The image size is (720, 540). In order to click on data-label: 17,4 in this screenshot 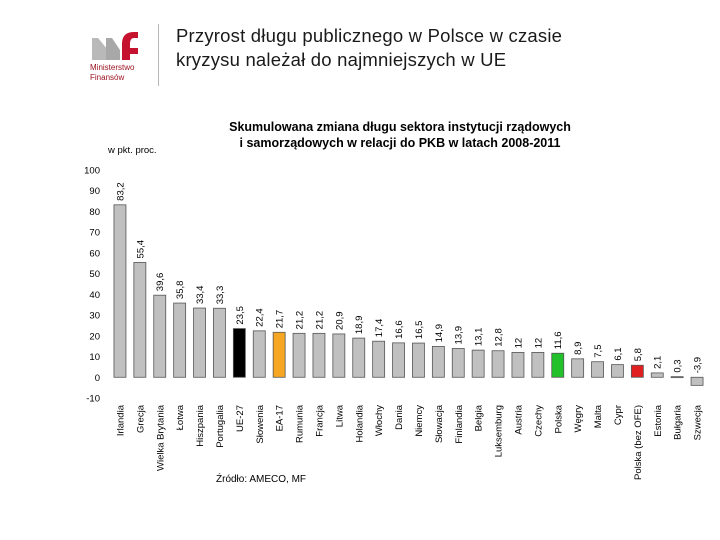, I will do `click(379, 328)`.